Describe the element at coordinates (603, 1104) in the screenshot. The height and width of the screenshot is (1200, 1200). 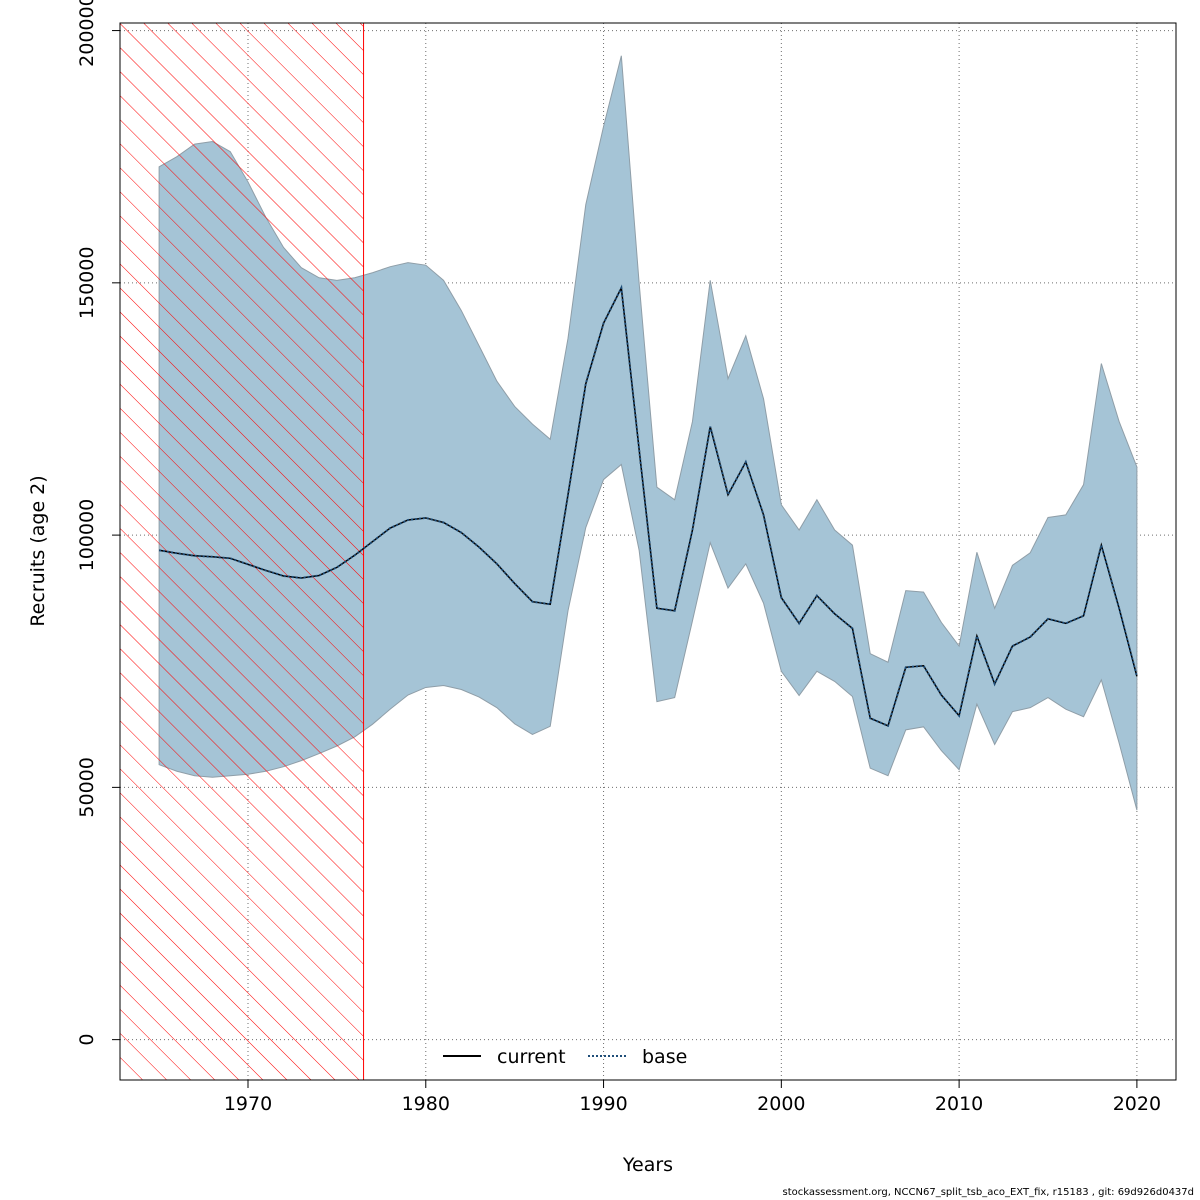
I see `x-tick-label: 1990` at that location.